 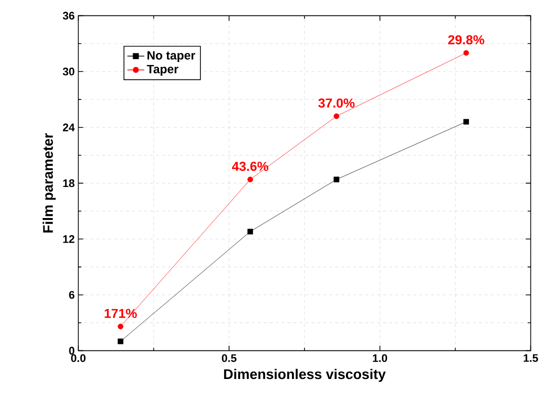 What do you see at coordinates (172, 56) in the screenshot?
I see `legend-label: No taper` at bounding box center [172, 56].